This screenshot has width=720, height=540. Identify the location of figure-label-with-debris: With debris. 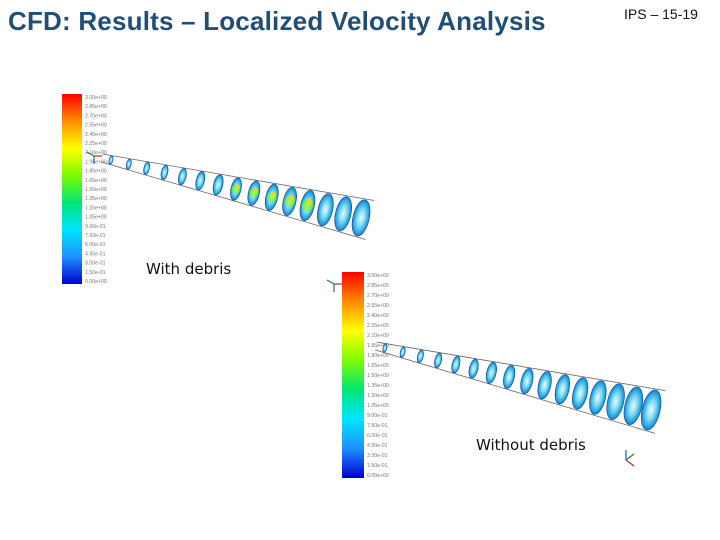
(189, 269).